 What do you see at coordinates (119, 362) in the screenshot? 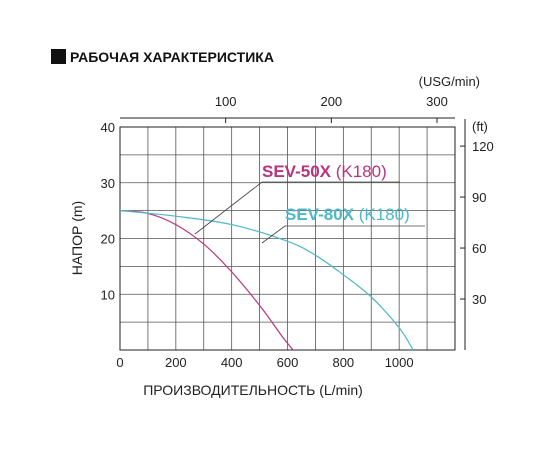
I see `x-tick-label: 0` at bounding box center [119, 362].